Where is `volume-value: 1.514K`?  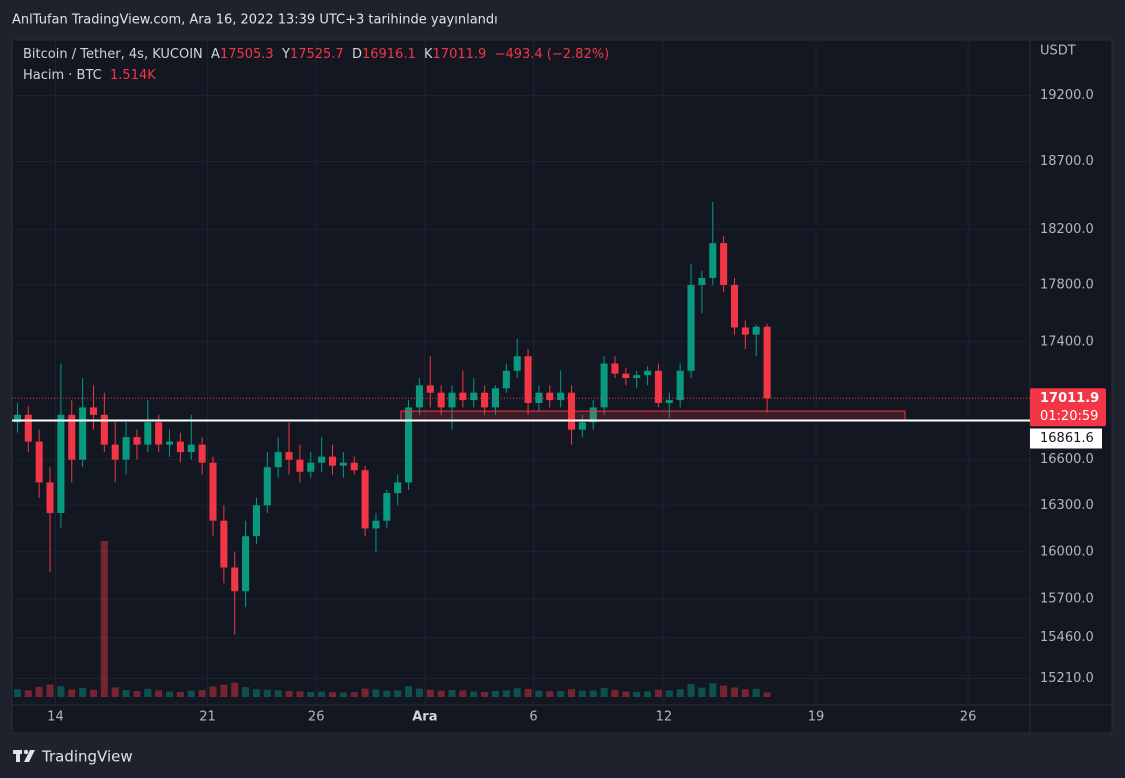 volume-value: 1.514K is located at coordinates (133, 75).